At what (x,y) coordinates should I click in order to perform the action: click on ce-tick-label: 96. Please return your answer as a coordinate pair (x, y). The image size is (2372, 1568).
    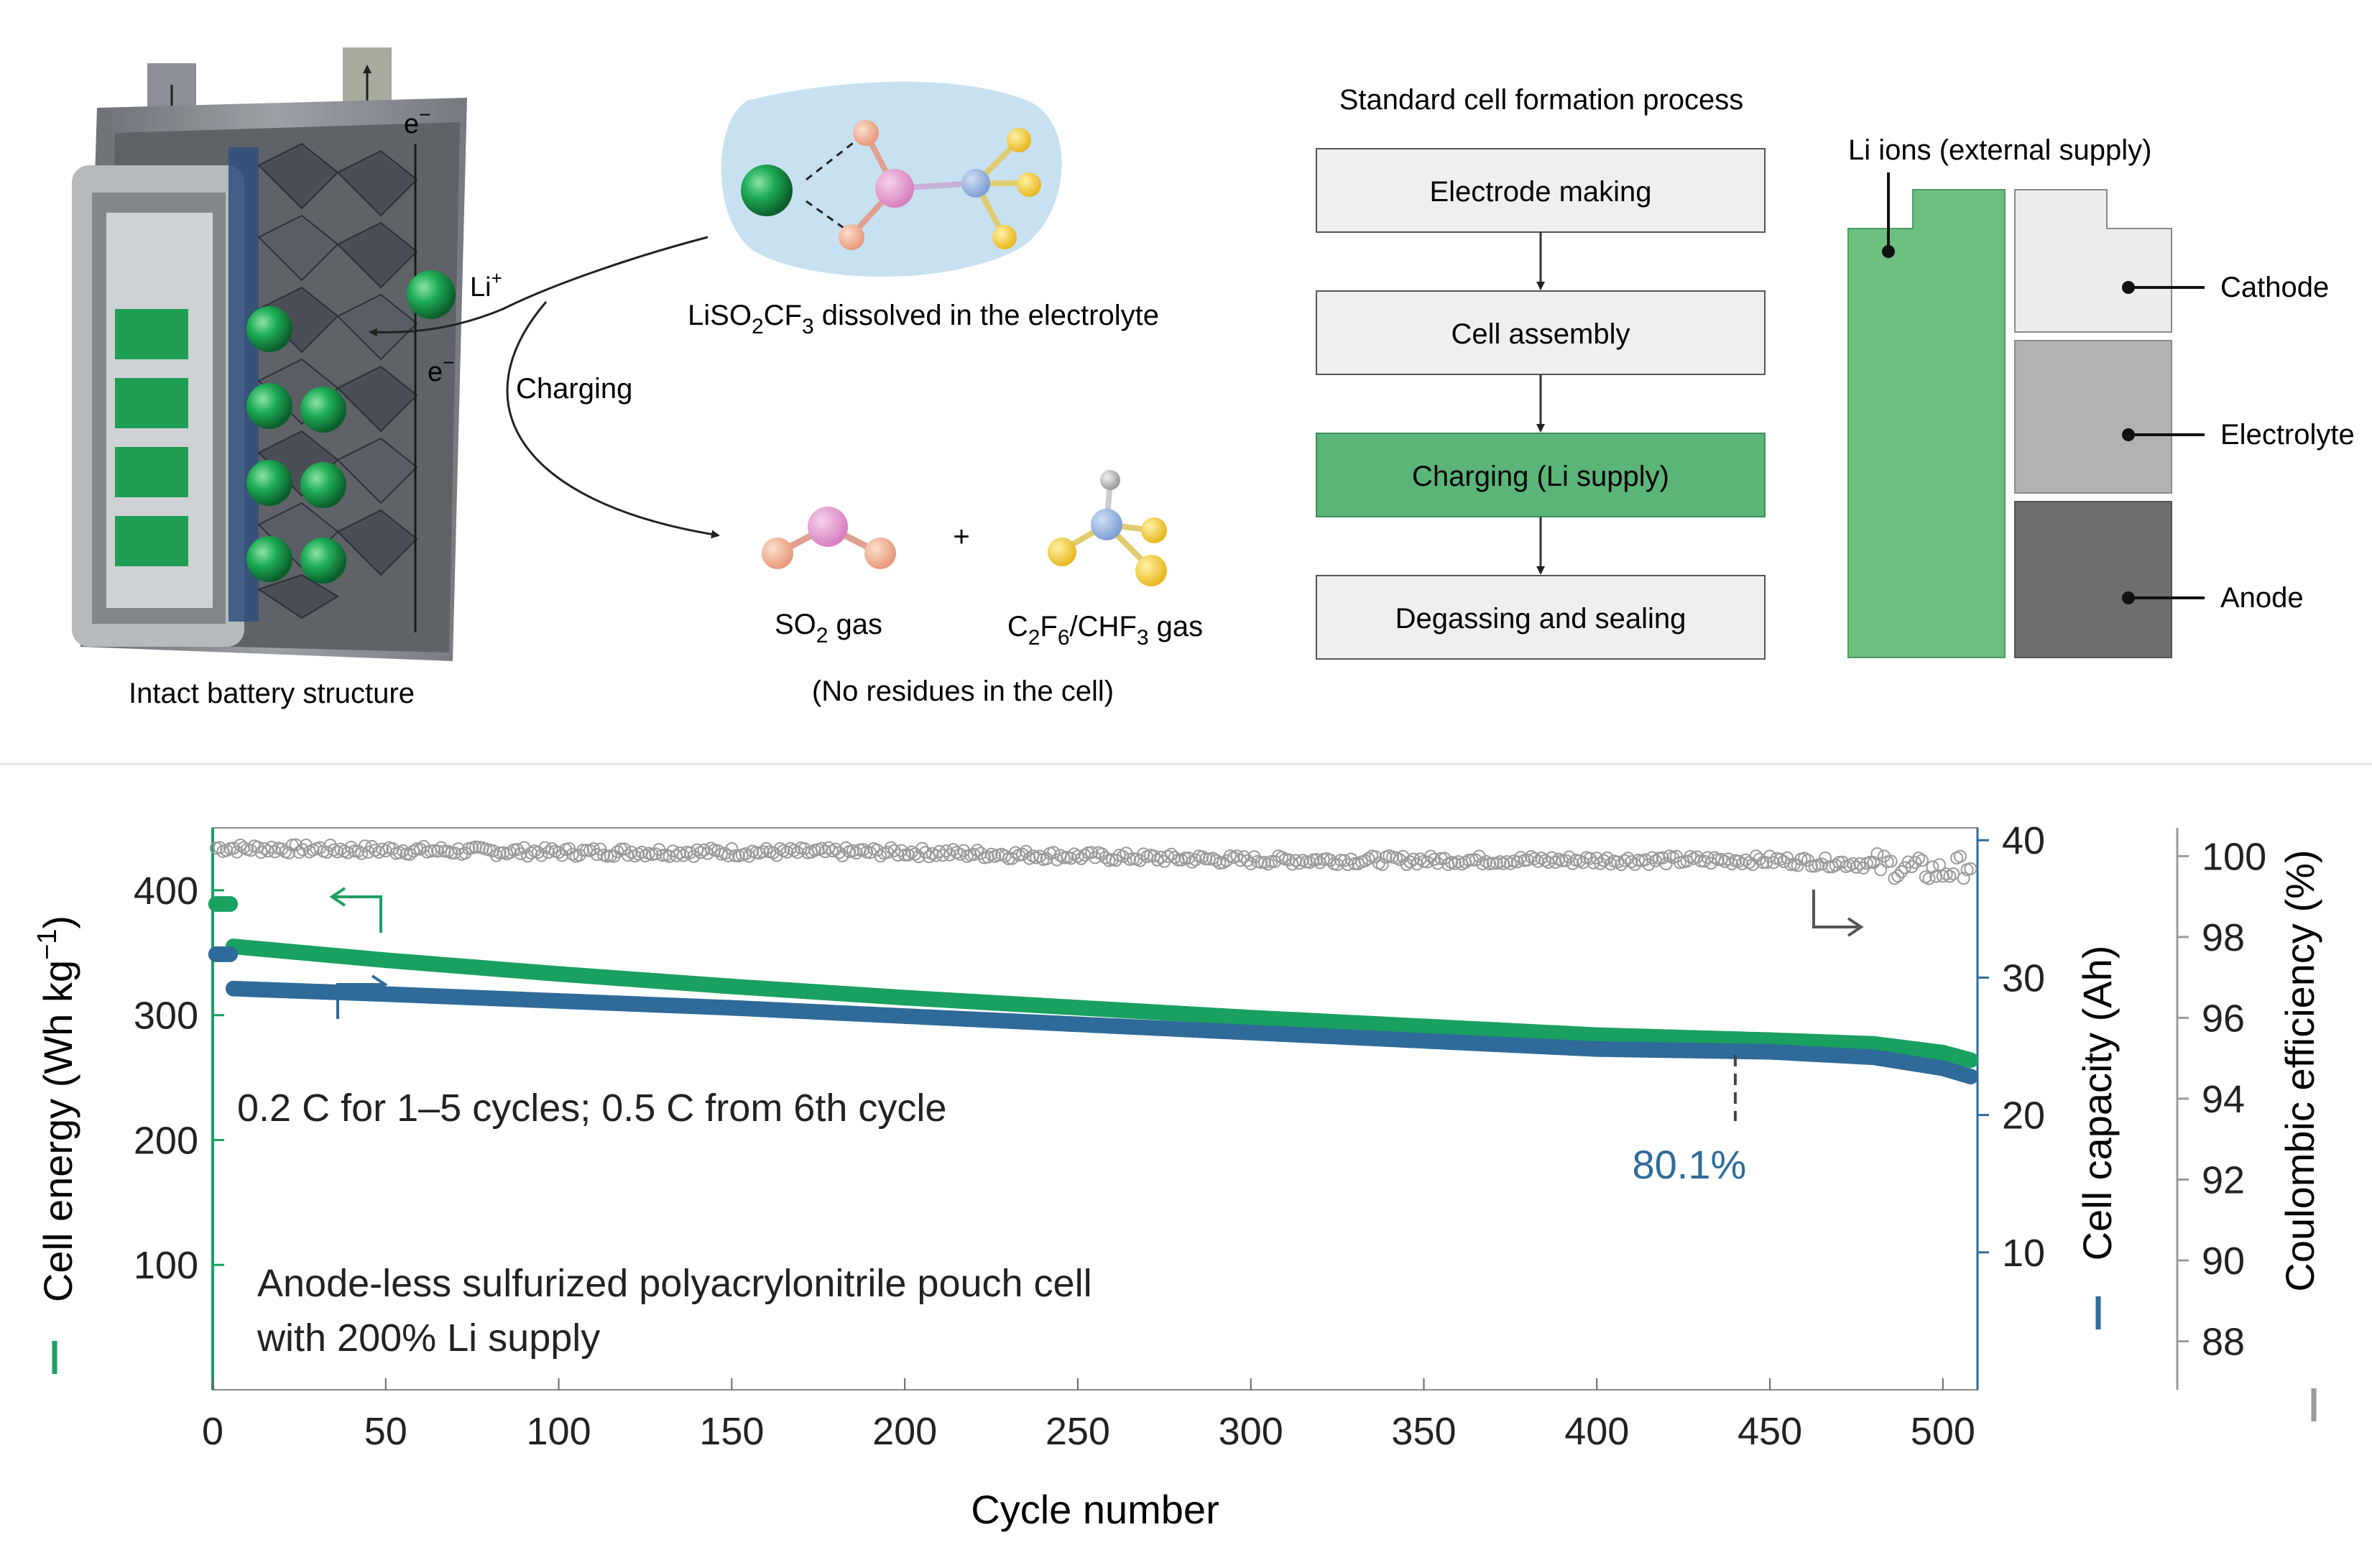
    Looking at the image, I should click on (2223, 1018).